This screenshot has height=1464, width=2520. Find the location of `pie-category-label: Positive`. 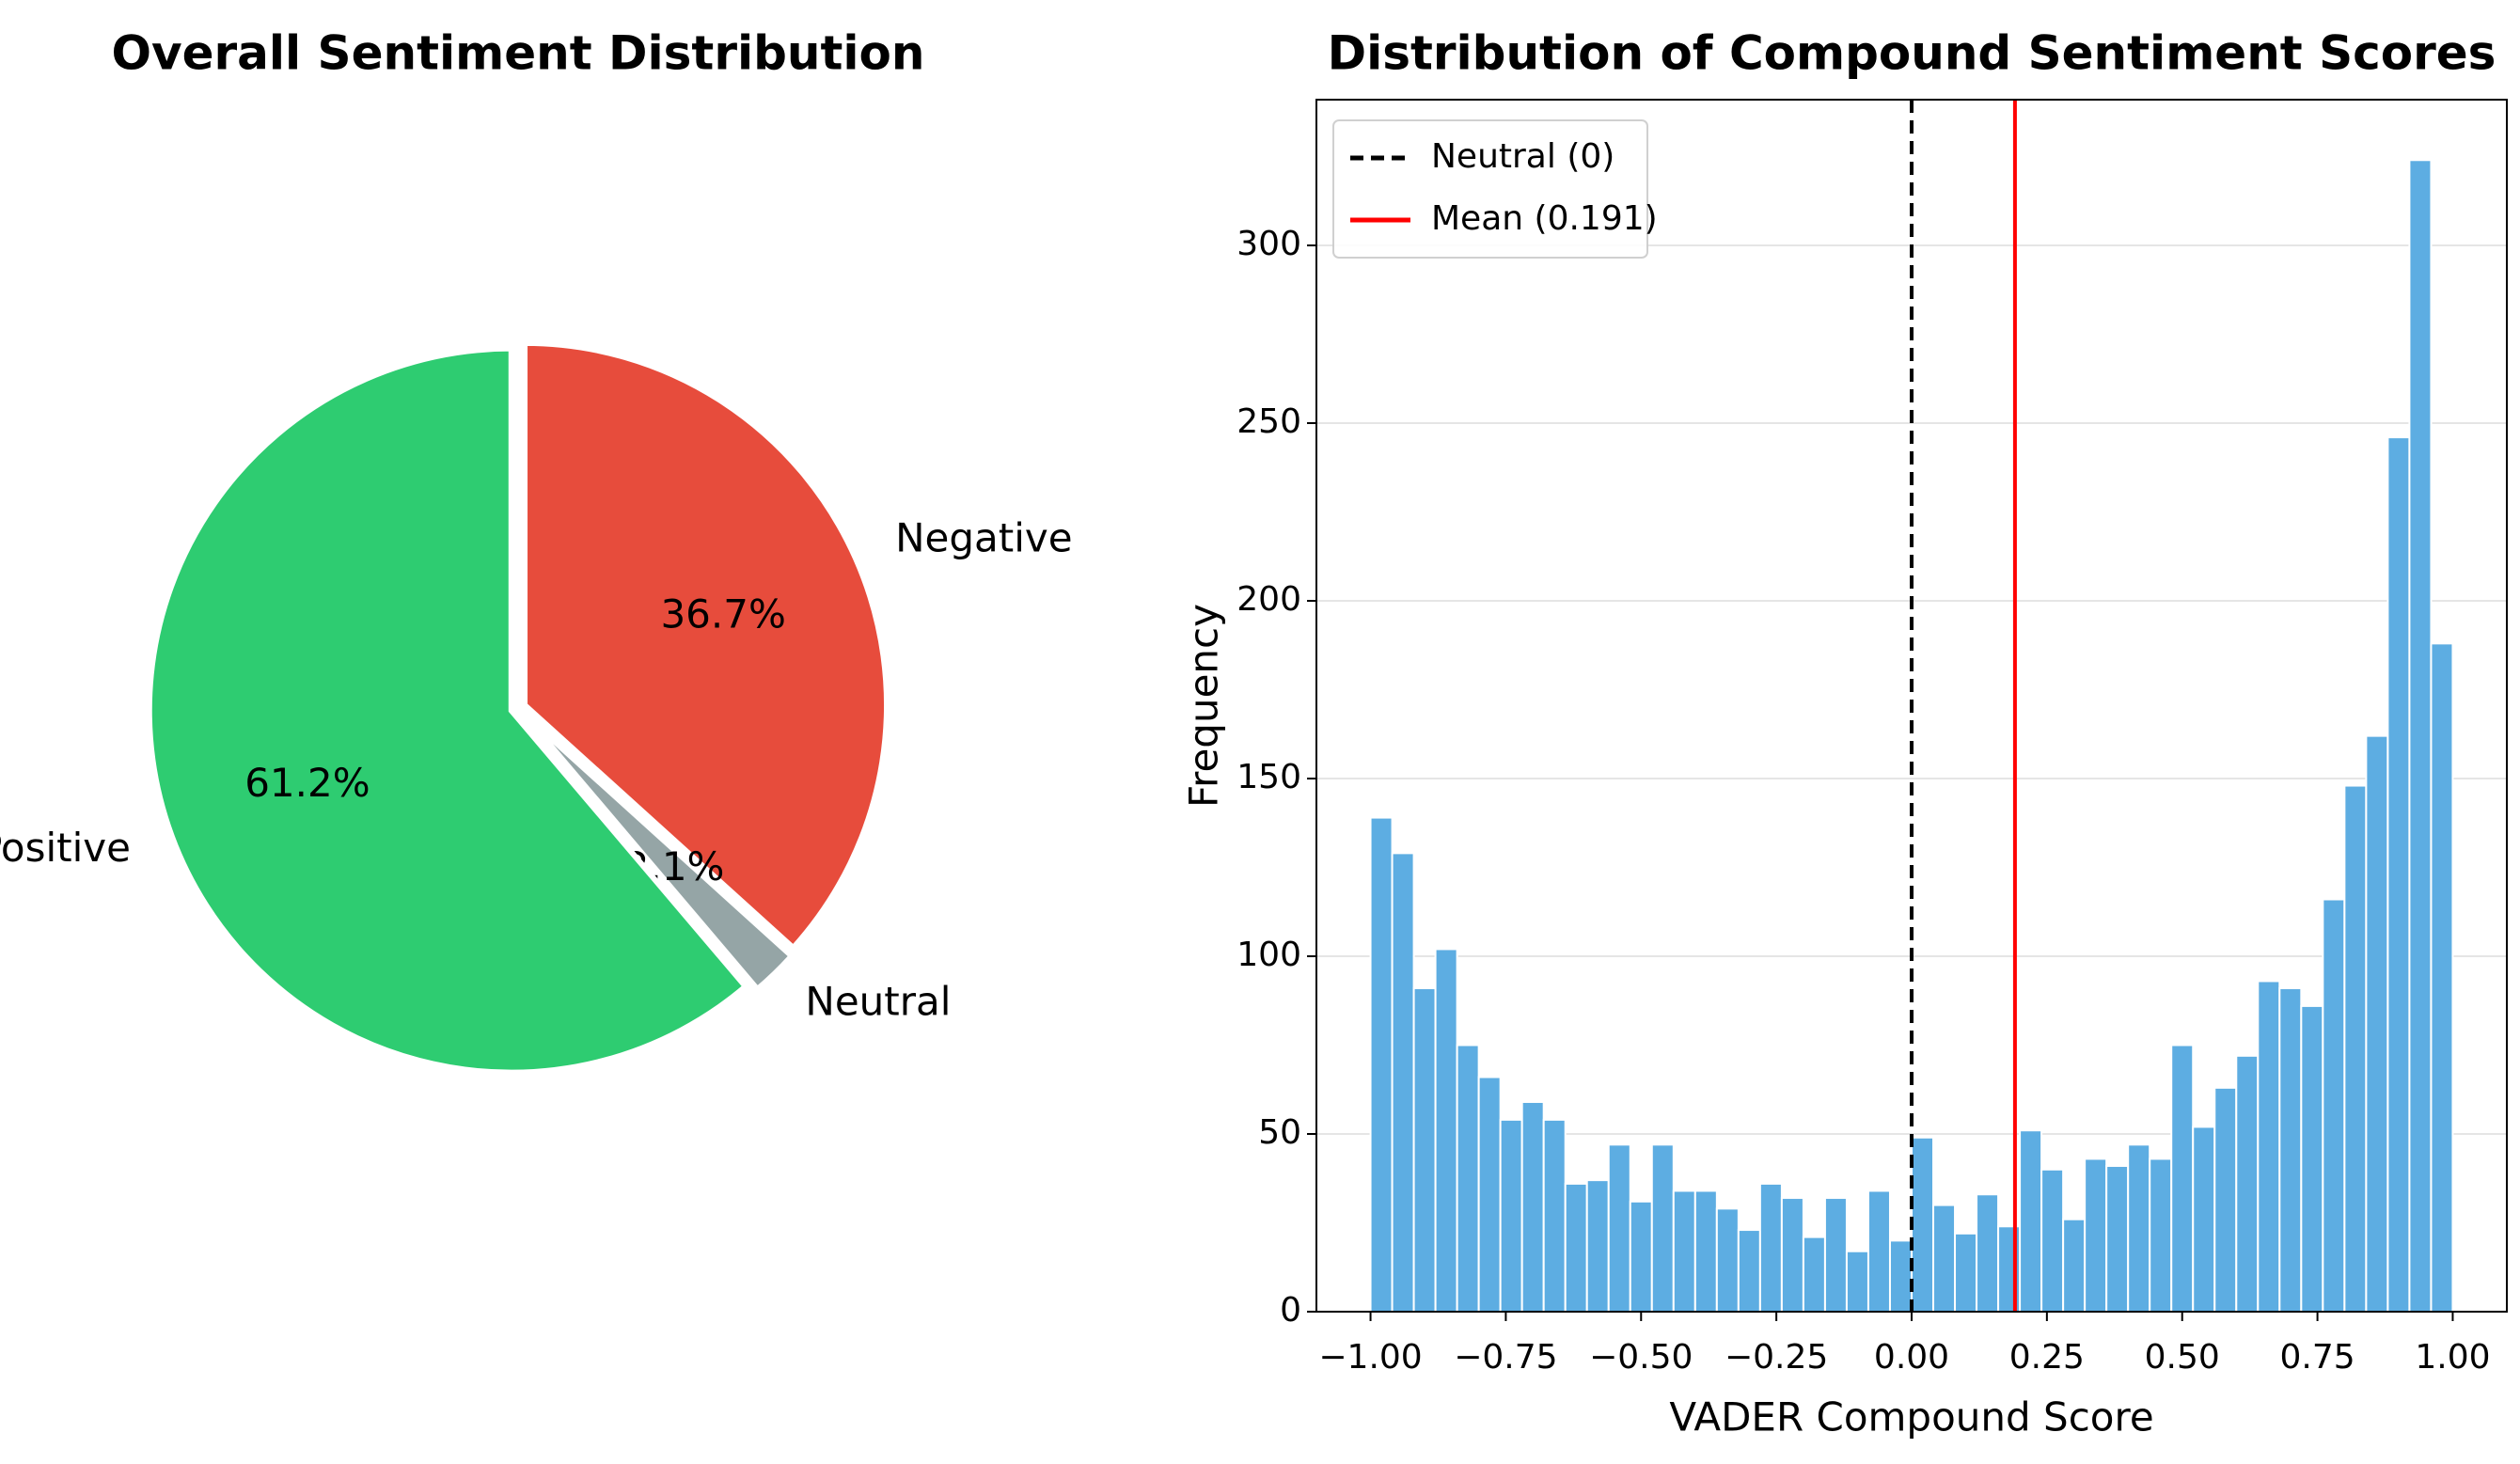

pie-category-label: Positive is located at coordinates (66, 848).